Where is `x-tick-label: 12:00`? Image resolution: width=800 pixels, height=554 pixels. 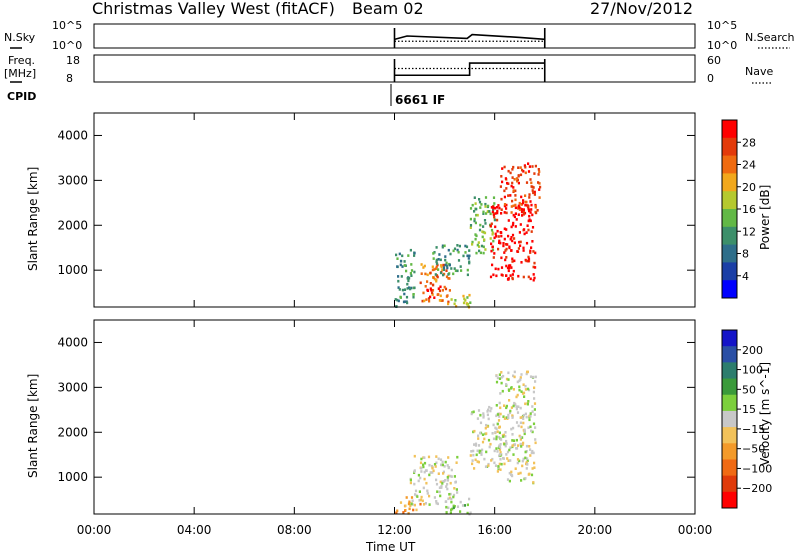
x-tick-label: 12:00 is located at coordinates (394, 530).